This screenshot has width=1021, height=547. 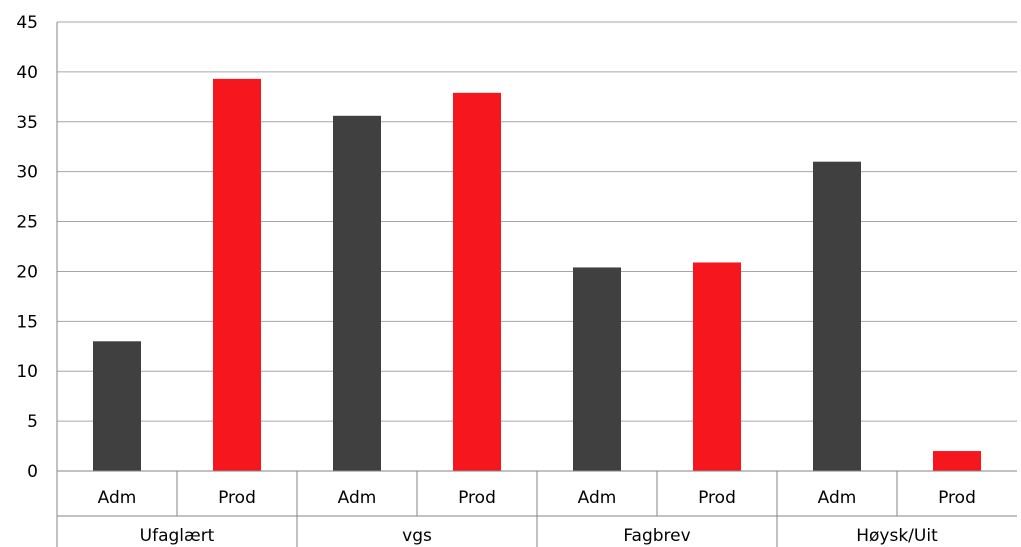 What do you see at coordinates (27, 73) in the screenshot?
I see `y-tick-label: 40` at bounding box center [27, 73].